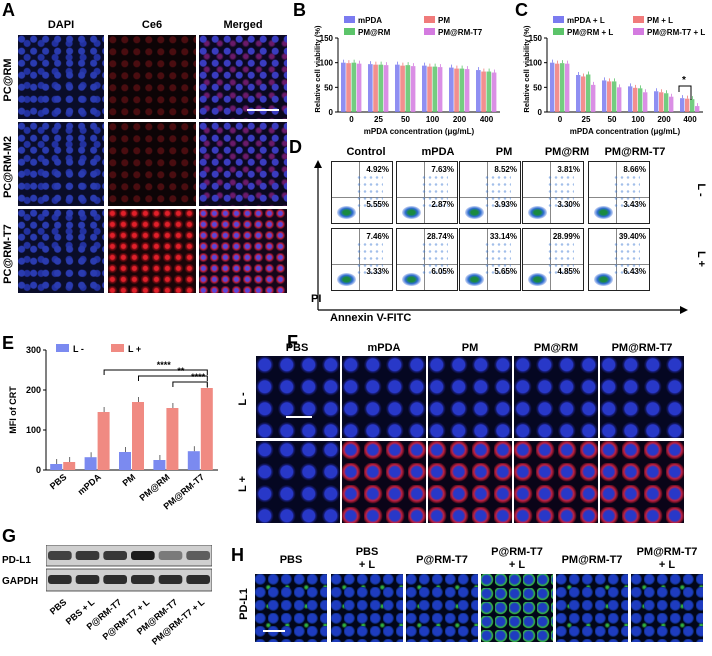 The image size is (712, 656). Describe the element at coordinates (20, 581) in the screenshot. I see `panel-g-row-gapdh: GAPDH` at that location.